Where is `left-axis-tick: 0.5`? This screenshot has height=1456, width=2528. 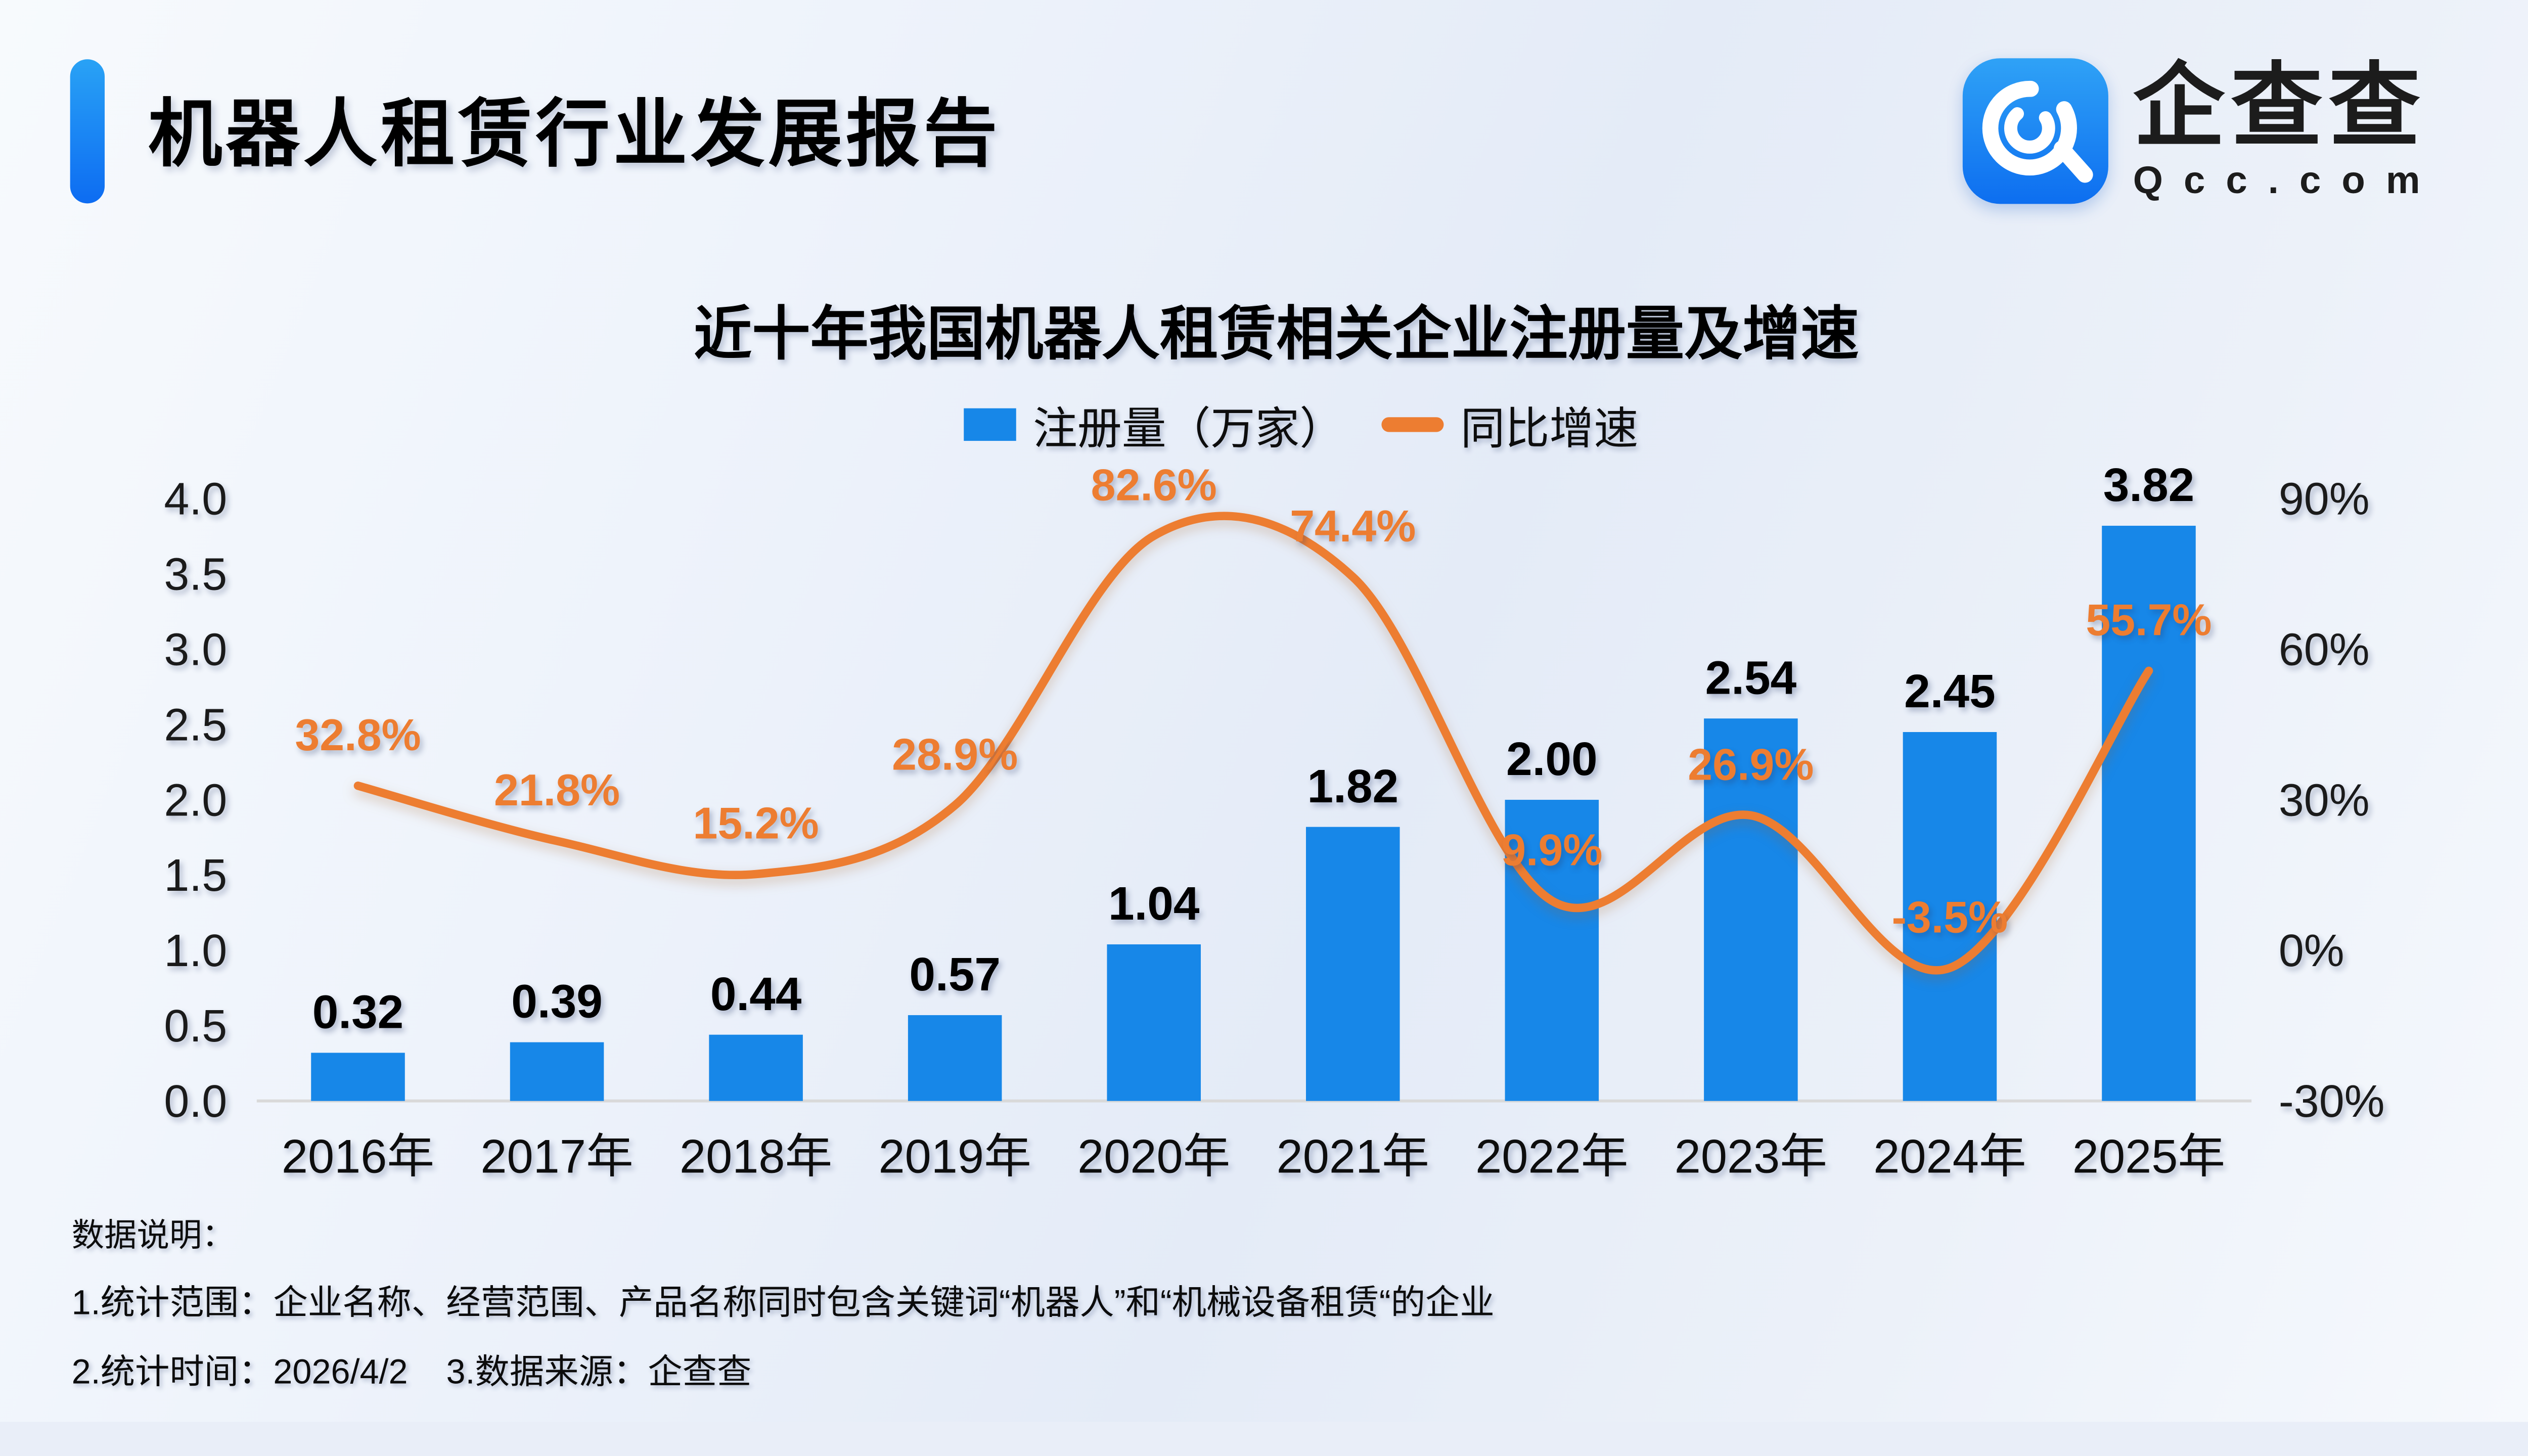 left-axis-tick: 0.5 is located at coordinates (196, 1026).